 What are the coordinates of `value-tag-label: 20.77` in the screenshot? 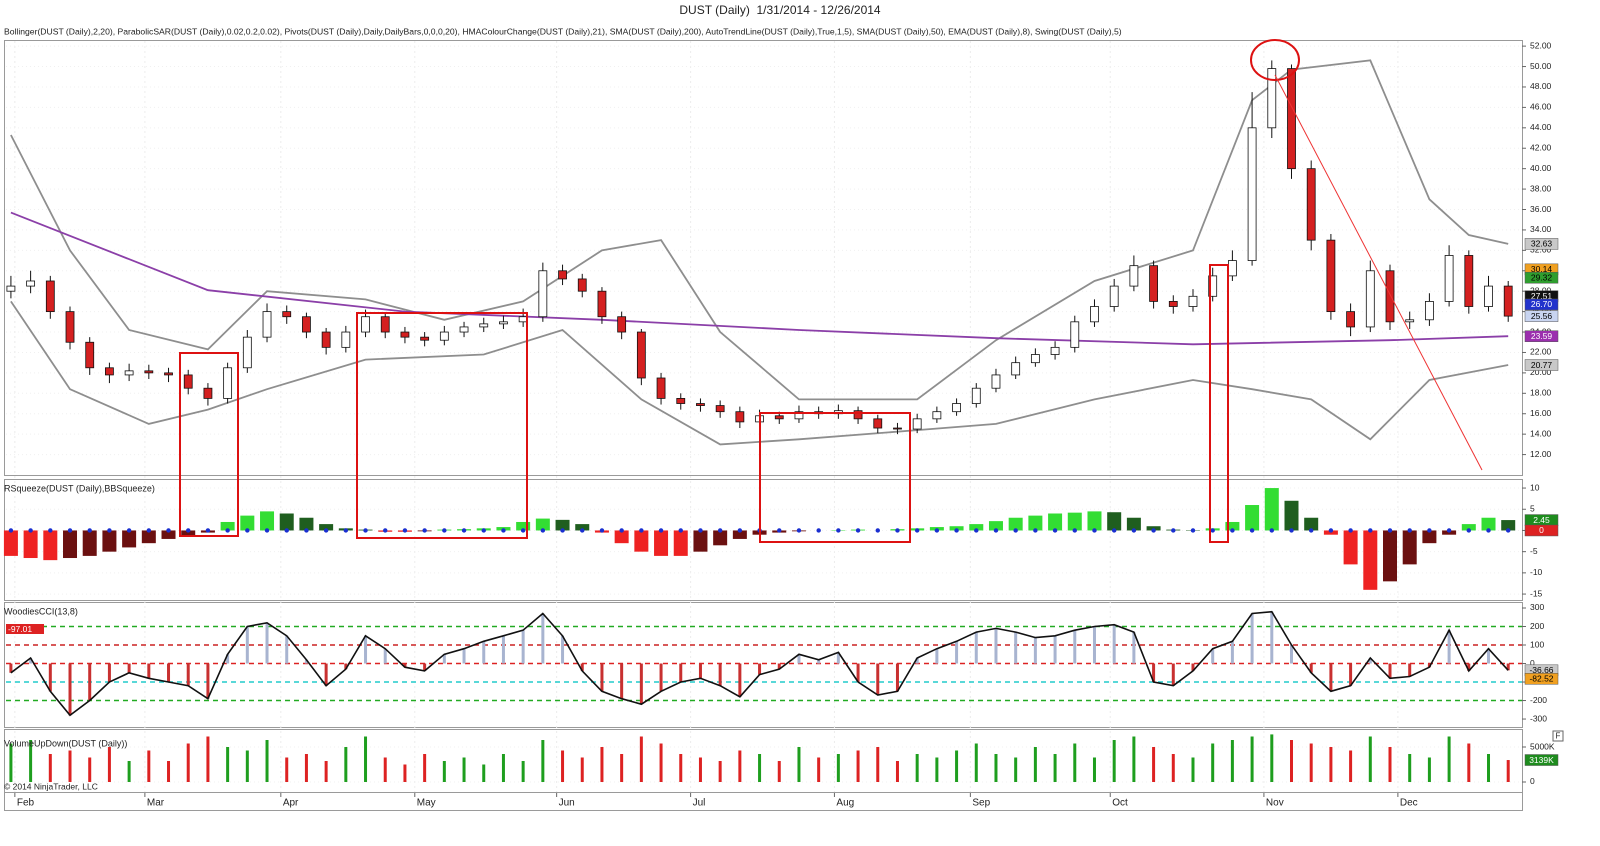 It's located at (1542, 365).